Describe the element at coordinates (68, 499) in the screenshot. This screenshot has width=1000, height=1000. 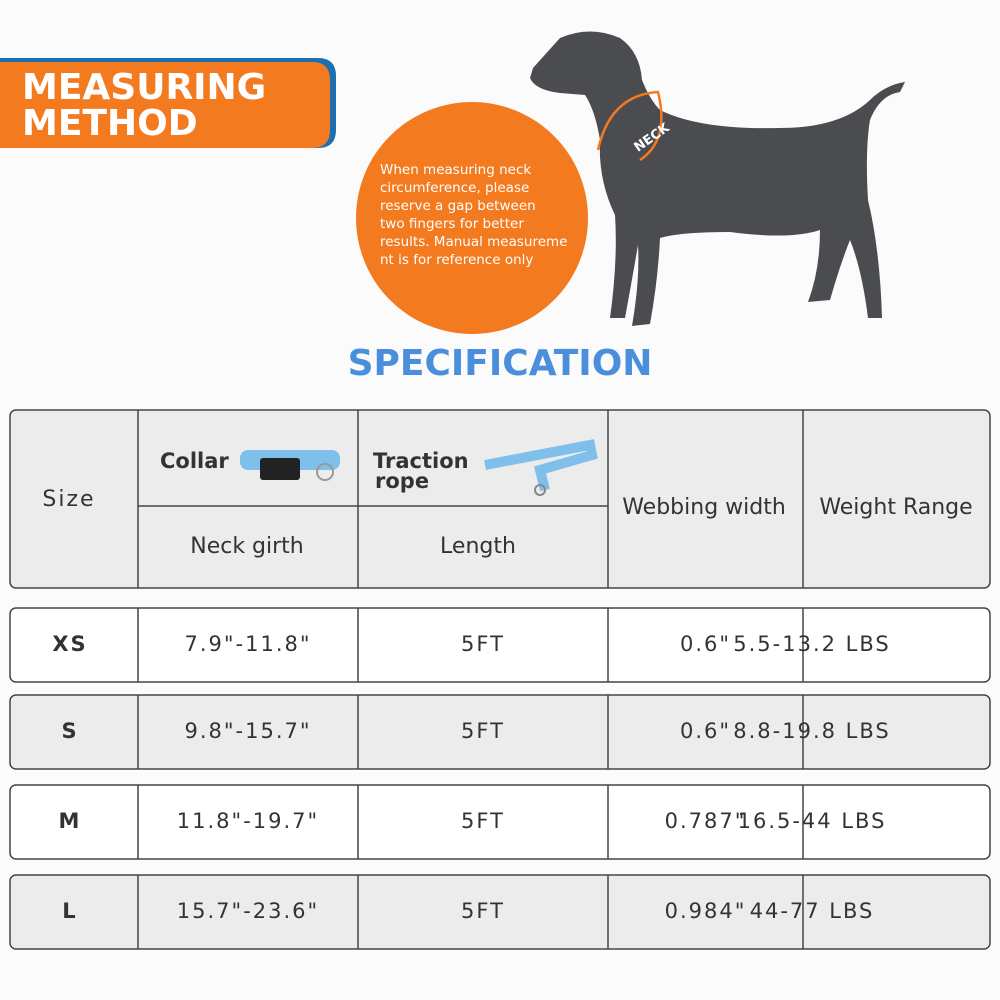
I see `header-size: Size` at that location.